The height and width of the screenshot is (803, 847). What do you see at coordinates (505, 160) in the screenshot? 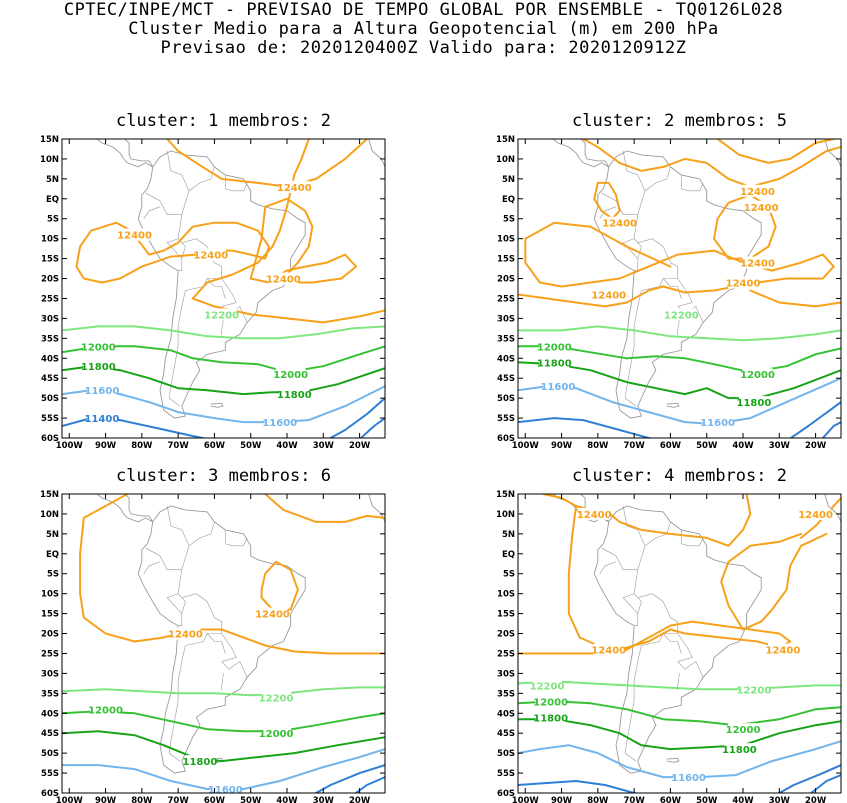
I see `lat-tick-label: 10N` at bounding box center [505, 160].